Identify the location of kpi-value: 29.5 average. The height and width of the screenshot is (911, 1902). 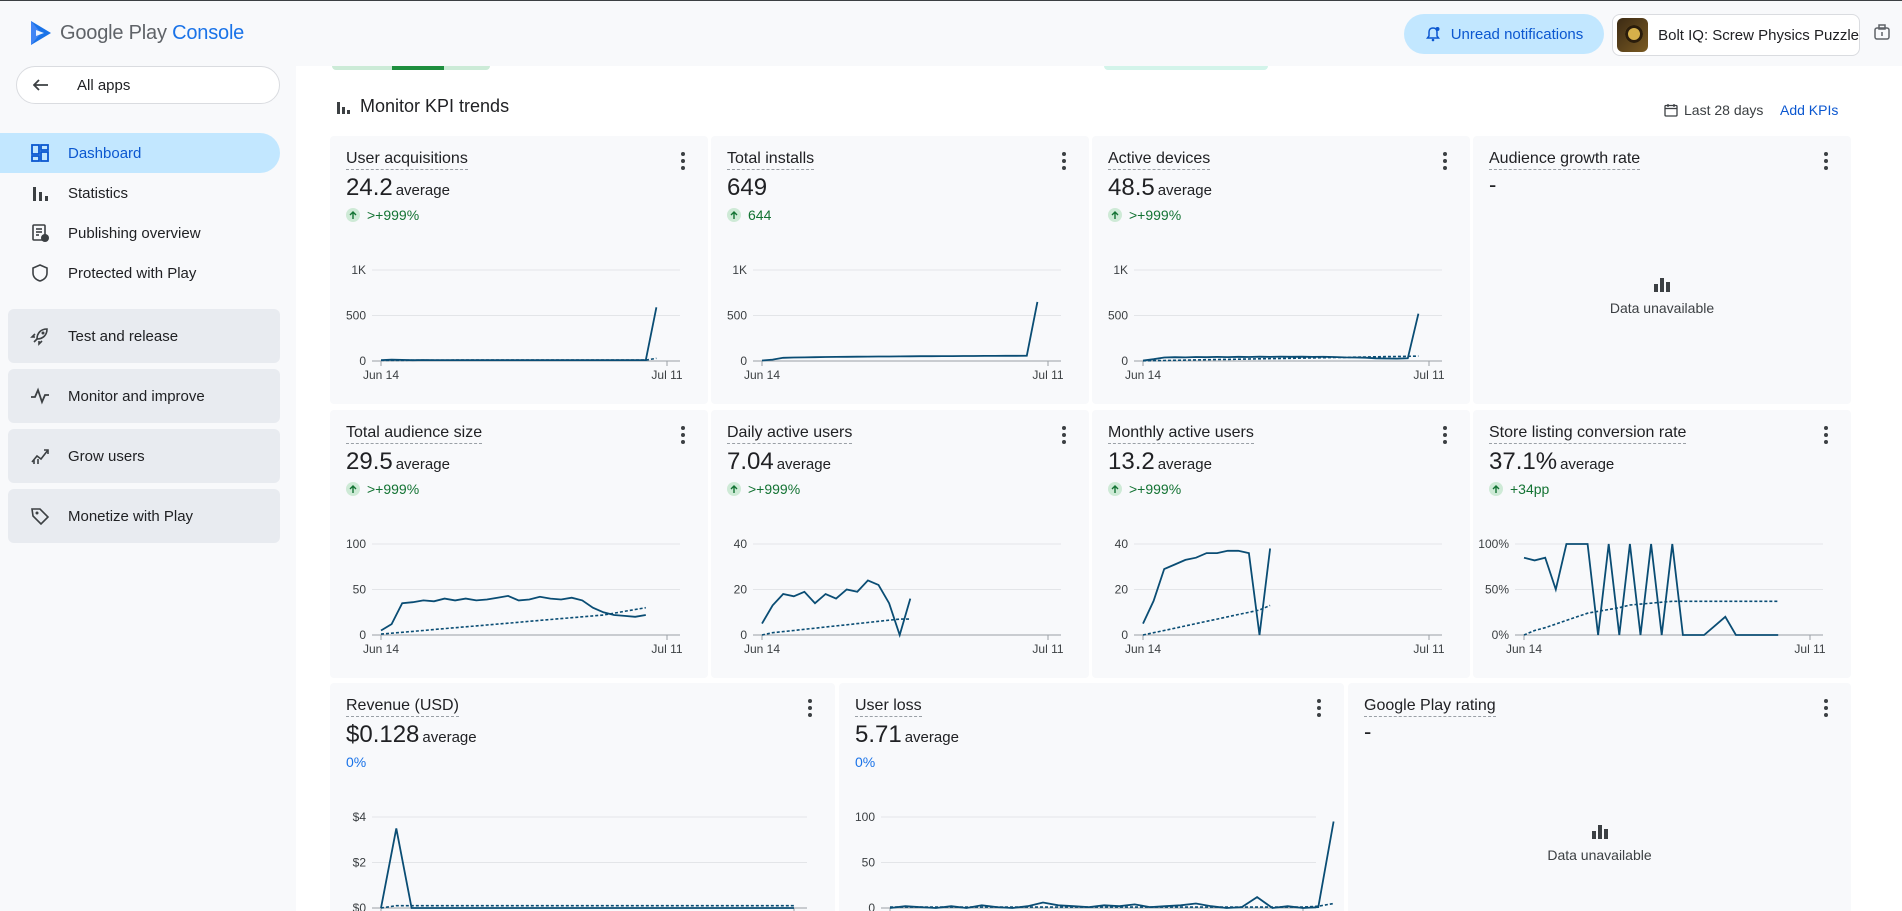
(398, 462).